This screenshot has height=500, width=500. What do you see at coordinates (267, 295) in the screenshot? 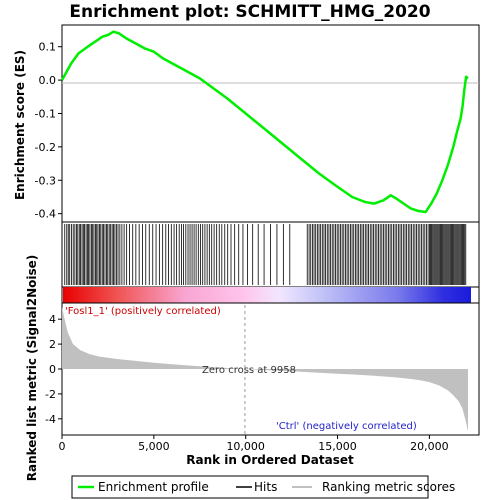
I see `ranking-heatmap-bar` at bounding box center [267, 295].